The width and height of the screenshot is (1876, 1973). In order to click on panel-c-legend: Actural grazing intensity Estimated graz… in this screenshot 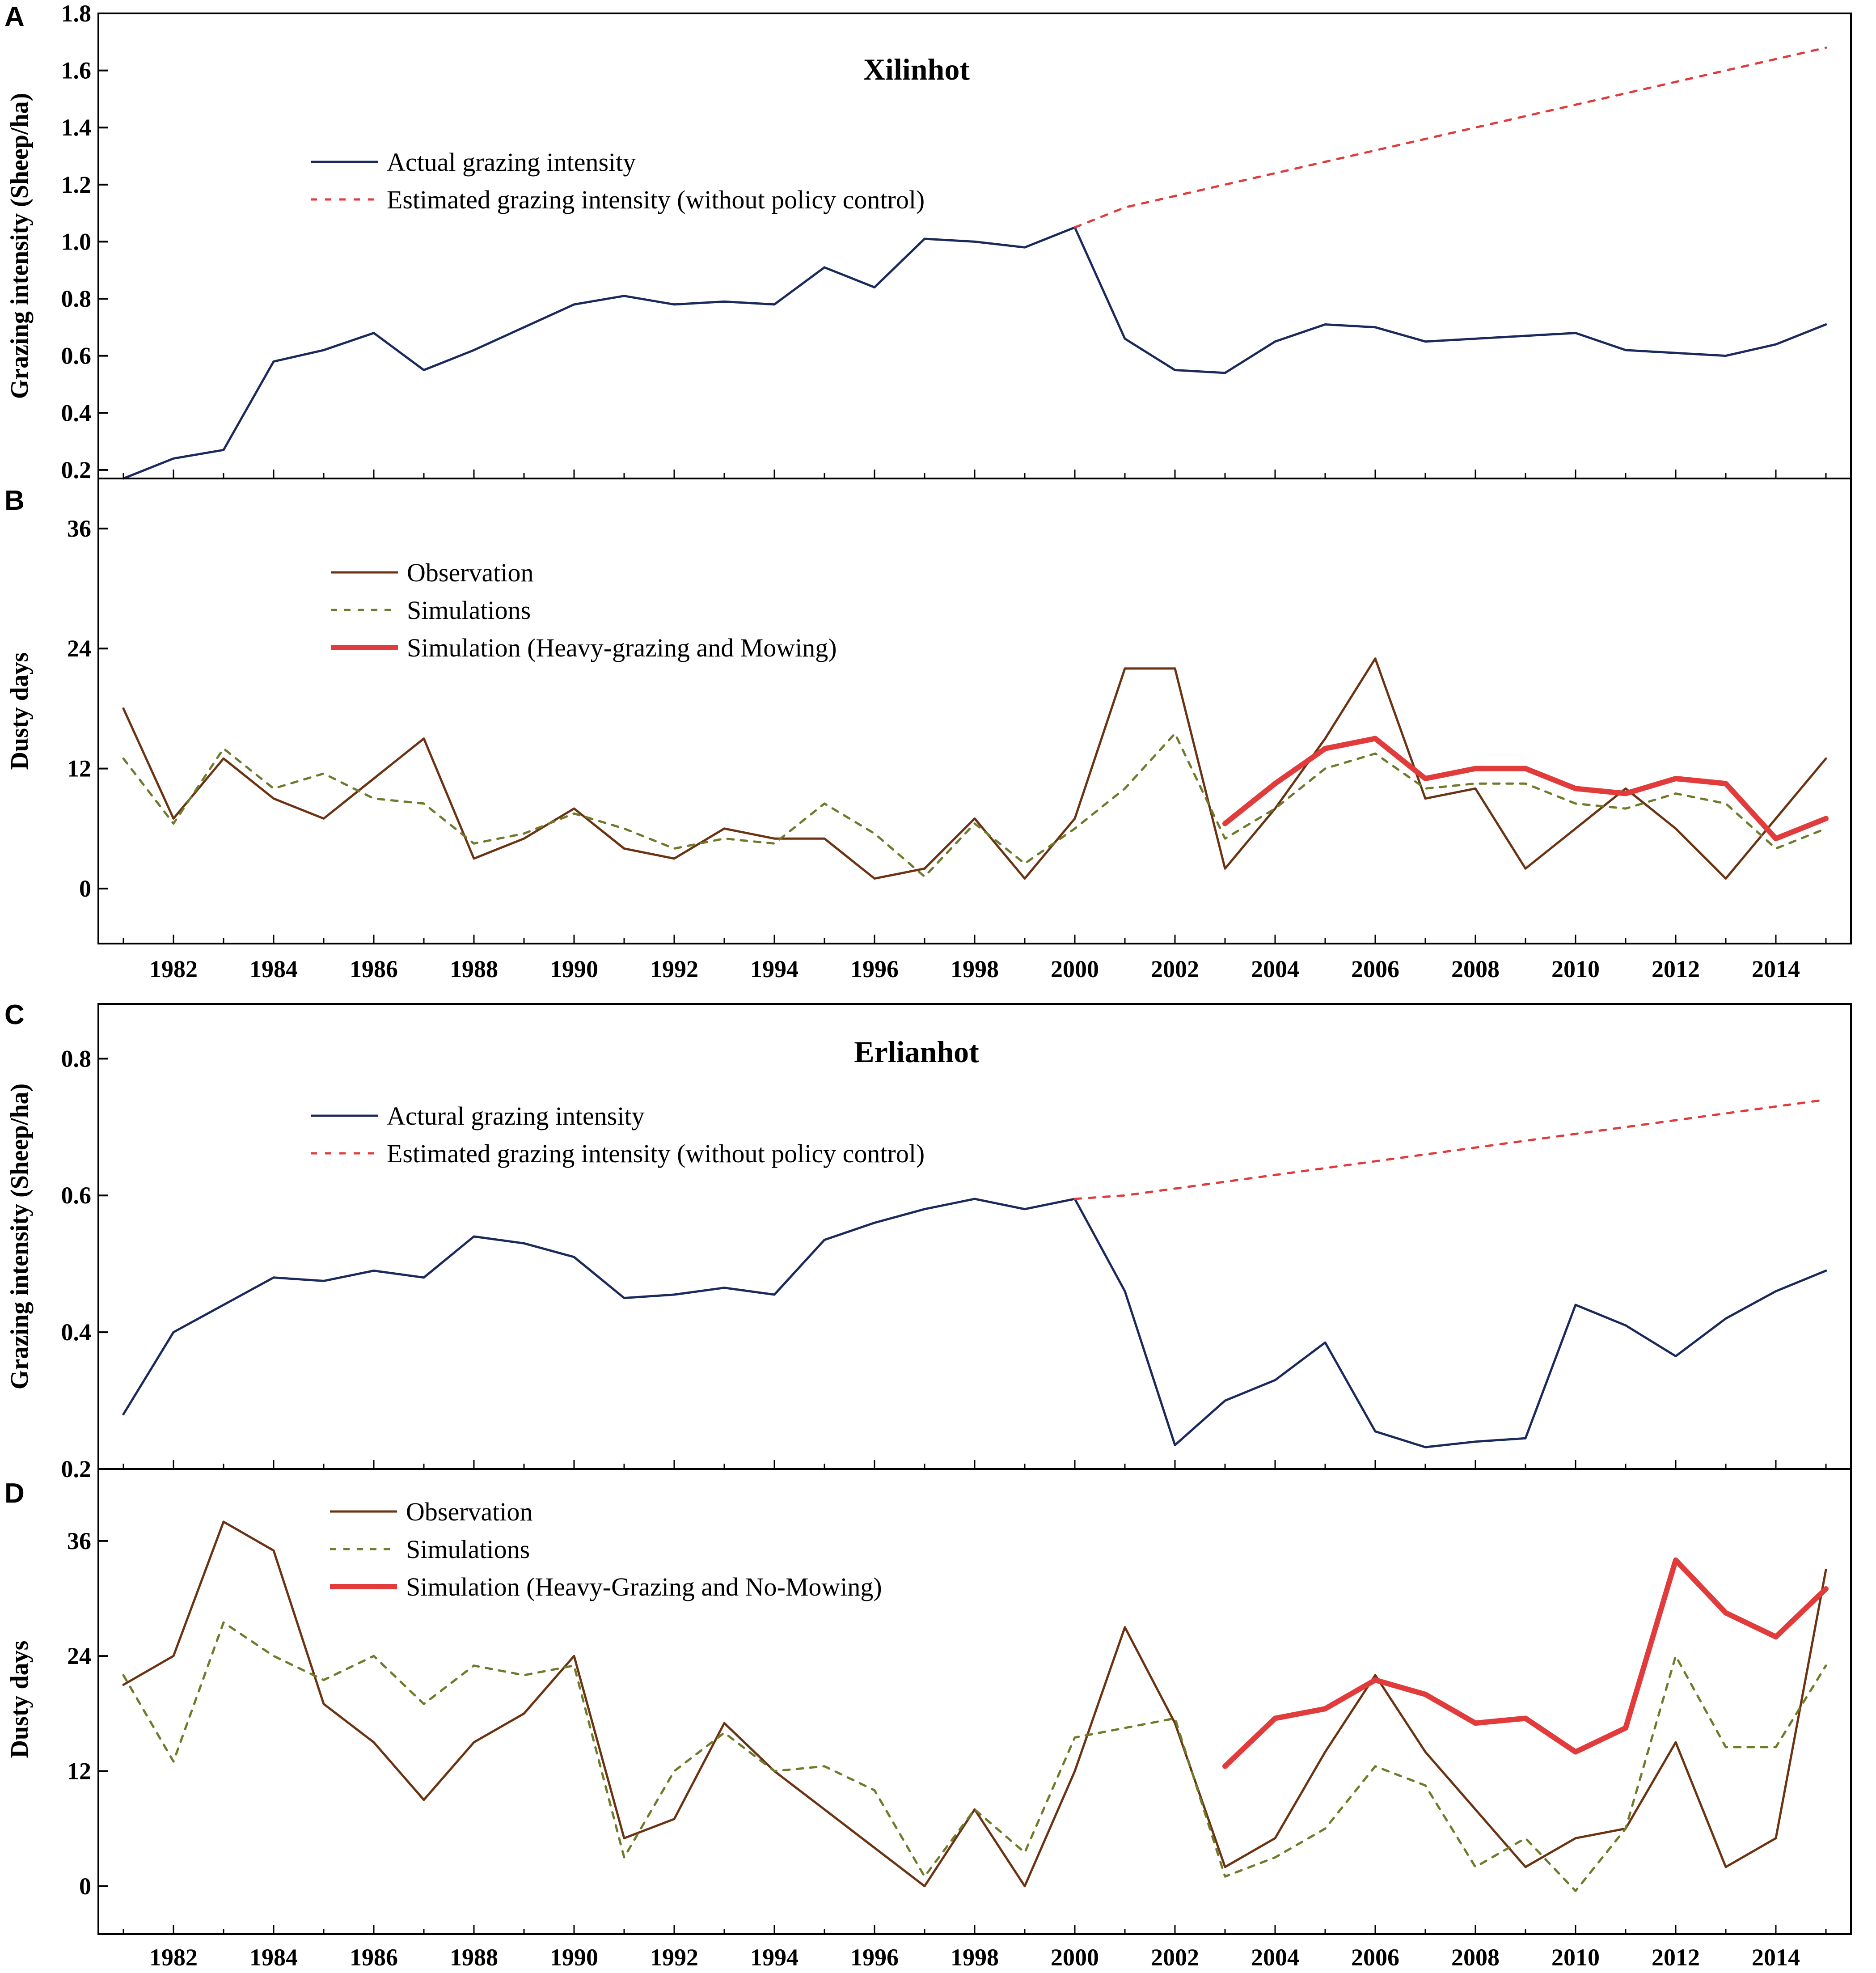, I will do `click(618, 1134)`.